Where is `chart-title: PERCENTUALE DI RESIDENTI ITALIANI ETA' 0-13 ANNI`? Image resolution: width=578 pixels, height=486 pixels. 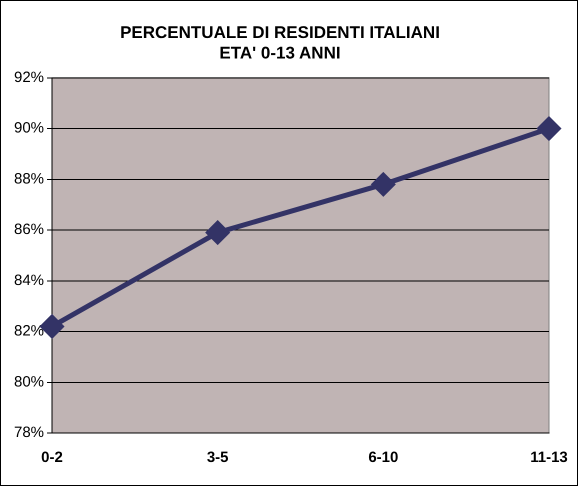
chart-title: PERCENTUALE DI RESIDENTI ITALIANI ETA' 0-13 ANNI is located at coordinates (280, 42).